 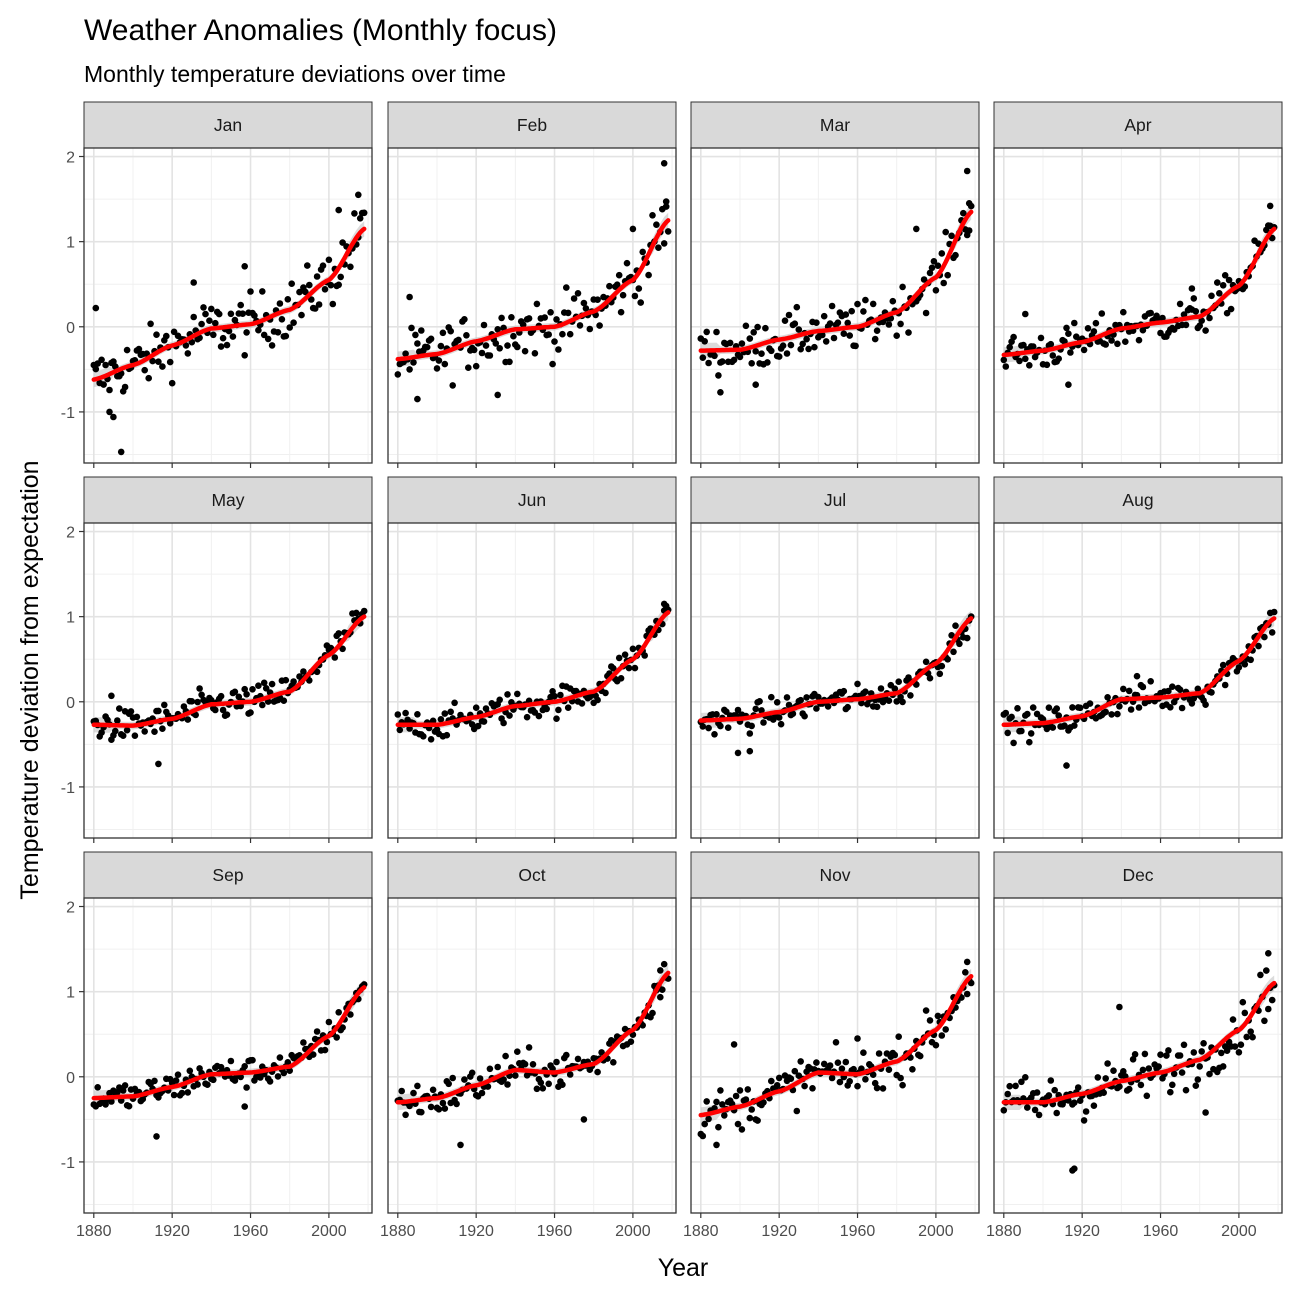 I want to click on facet-strip, so click(x=835, y=875).